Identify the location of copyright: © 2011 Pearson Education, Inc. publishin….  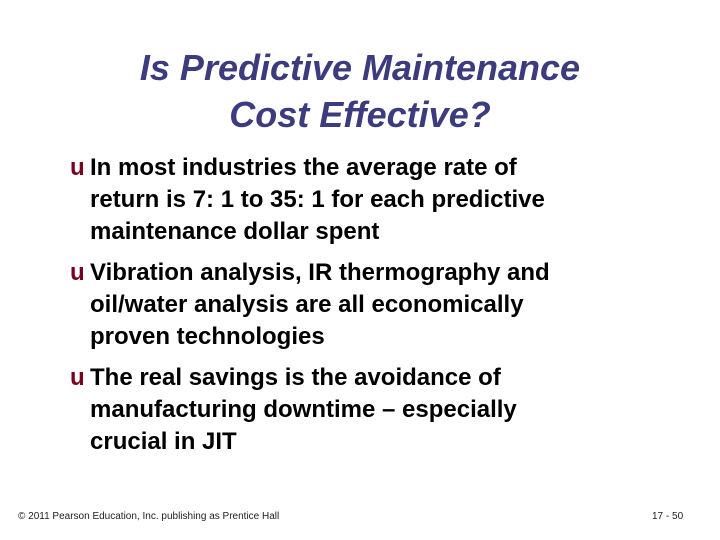
(149, 516).